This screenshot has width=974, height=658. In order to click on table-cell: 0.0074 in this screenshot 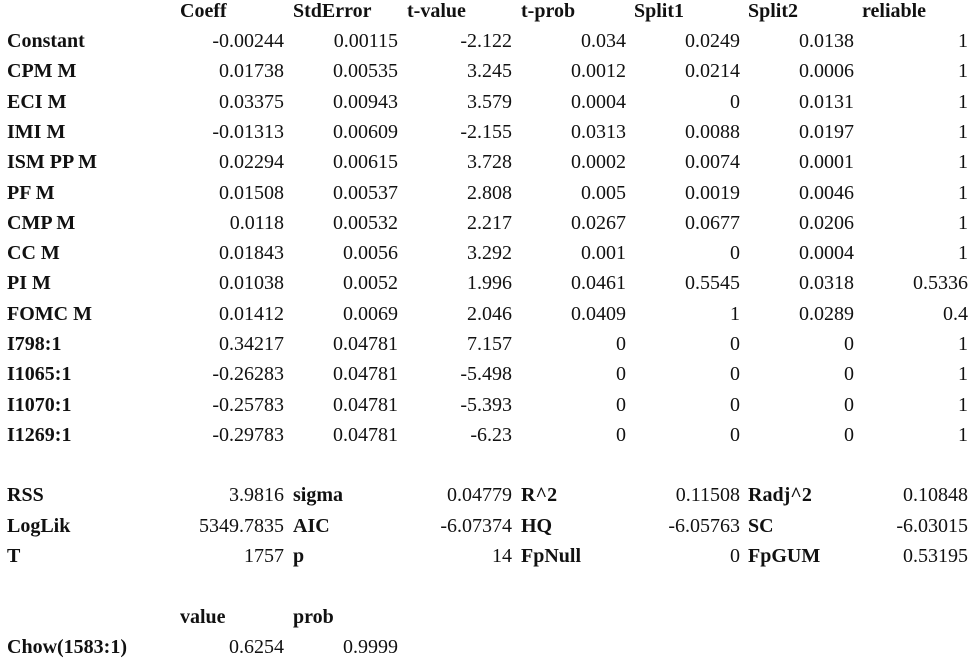, I will do `click(712, 162)`.